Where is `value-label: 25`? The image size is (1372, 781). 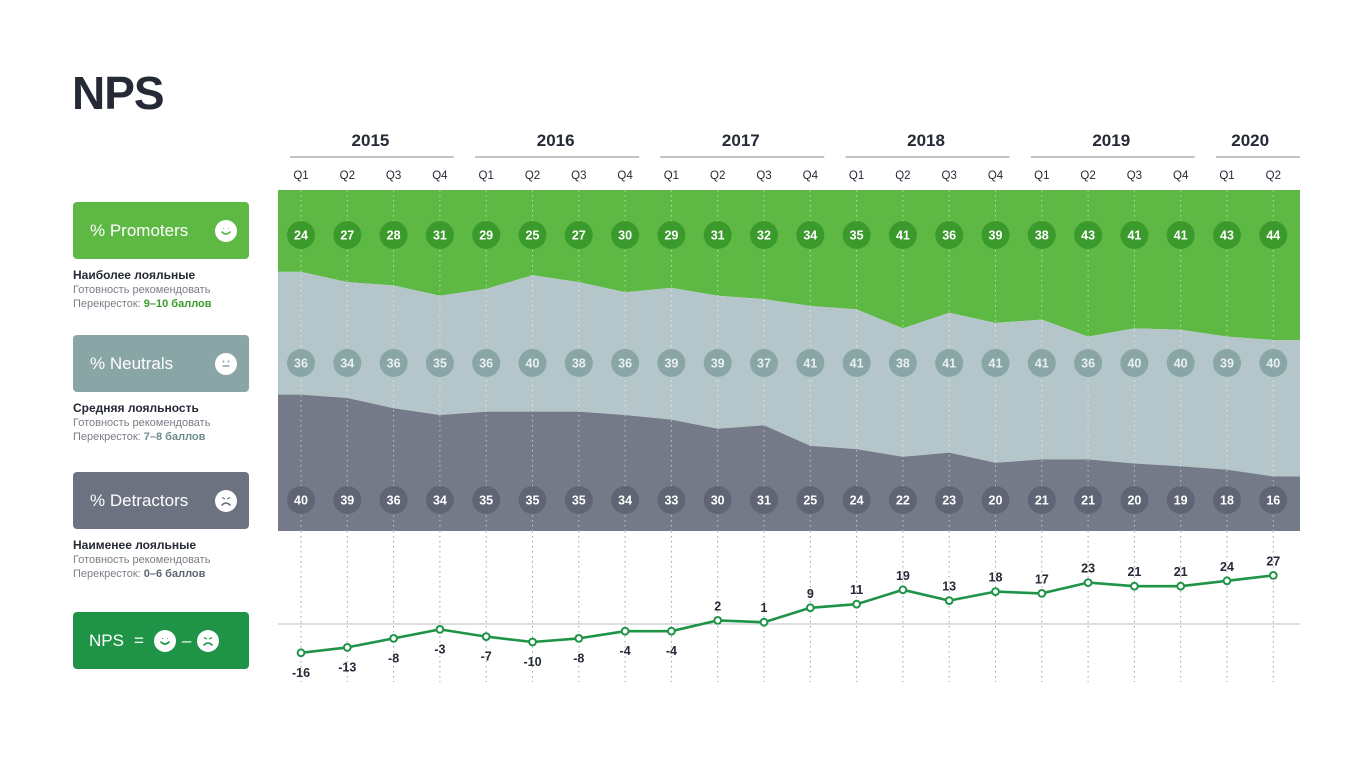 value-label: 25 is located at coordinates (533, 236).